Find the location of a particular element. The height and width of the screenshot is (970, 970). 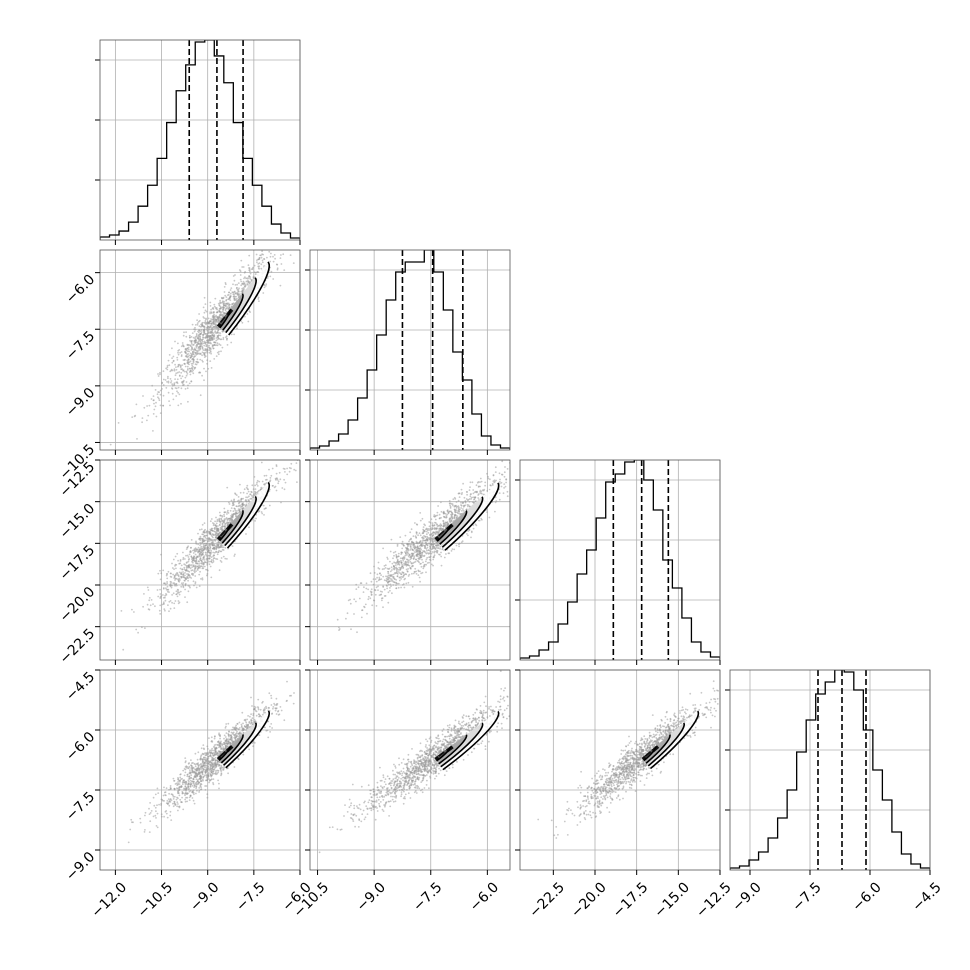

x-tick-label-p0: −12.0 is located at coordinates (109, 900).